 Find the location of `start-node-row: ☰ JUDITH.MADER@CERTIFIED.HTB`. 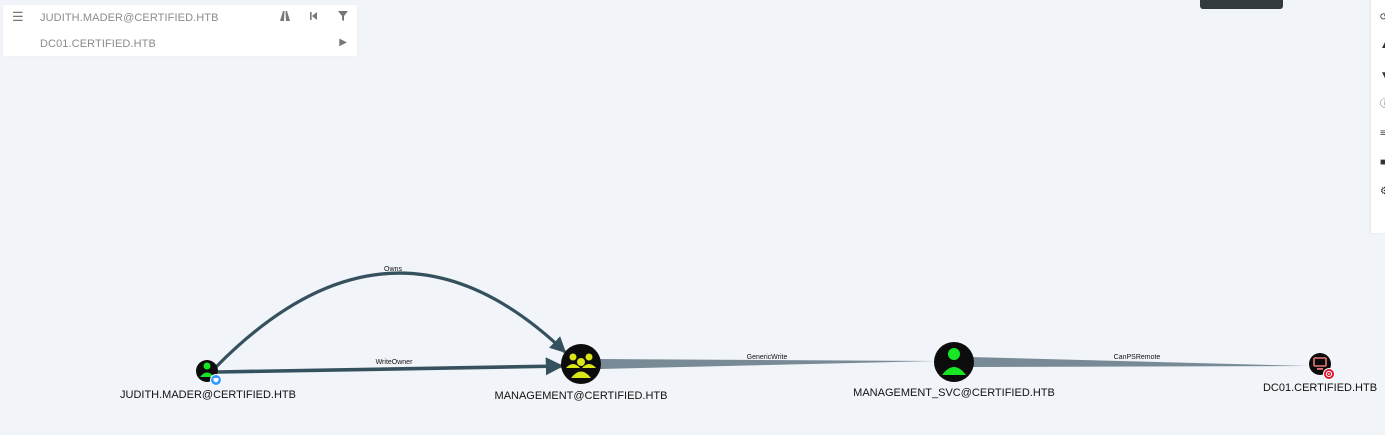

start-node-row: ☰ JUDITH.MADER@CERTIFIED.HTB is located at coordinates (180, 17).